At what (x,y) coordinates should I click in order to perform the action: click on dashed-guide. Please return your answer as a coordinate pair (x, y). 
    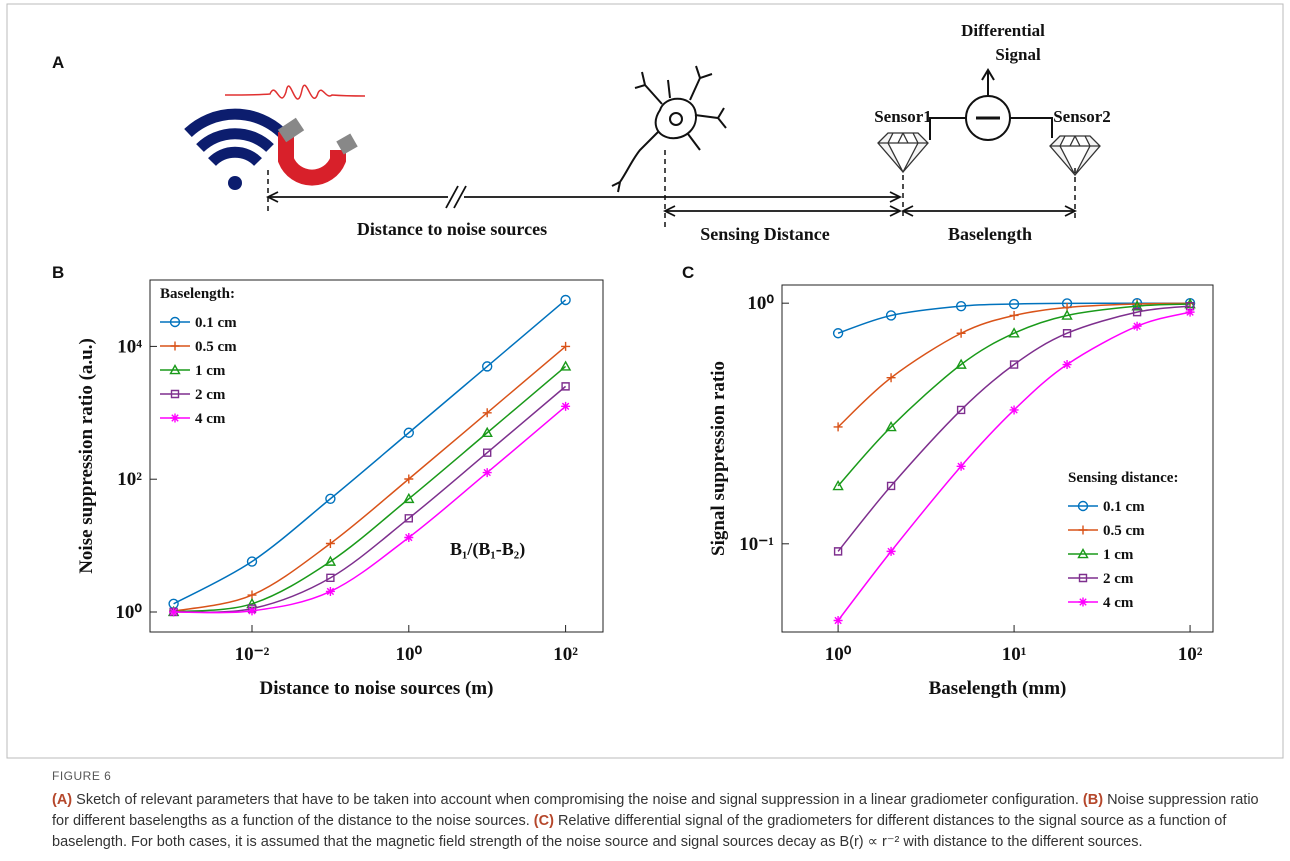
    Looking at the image, I should click on (671, 189).